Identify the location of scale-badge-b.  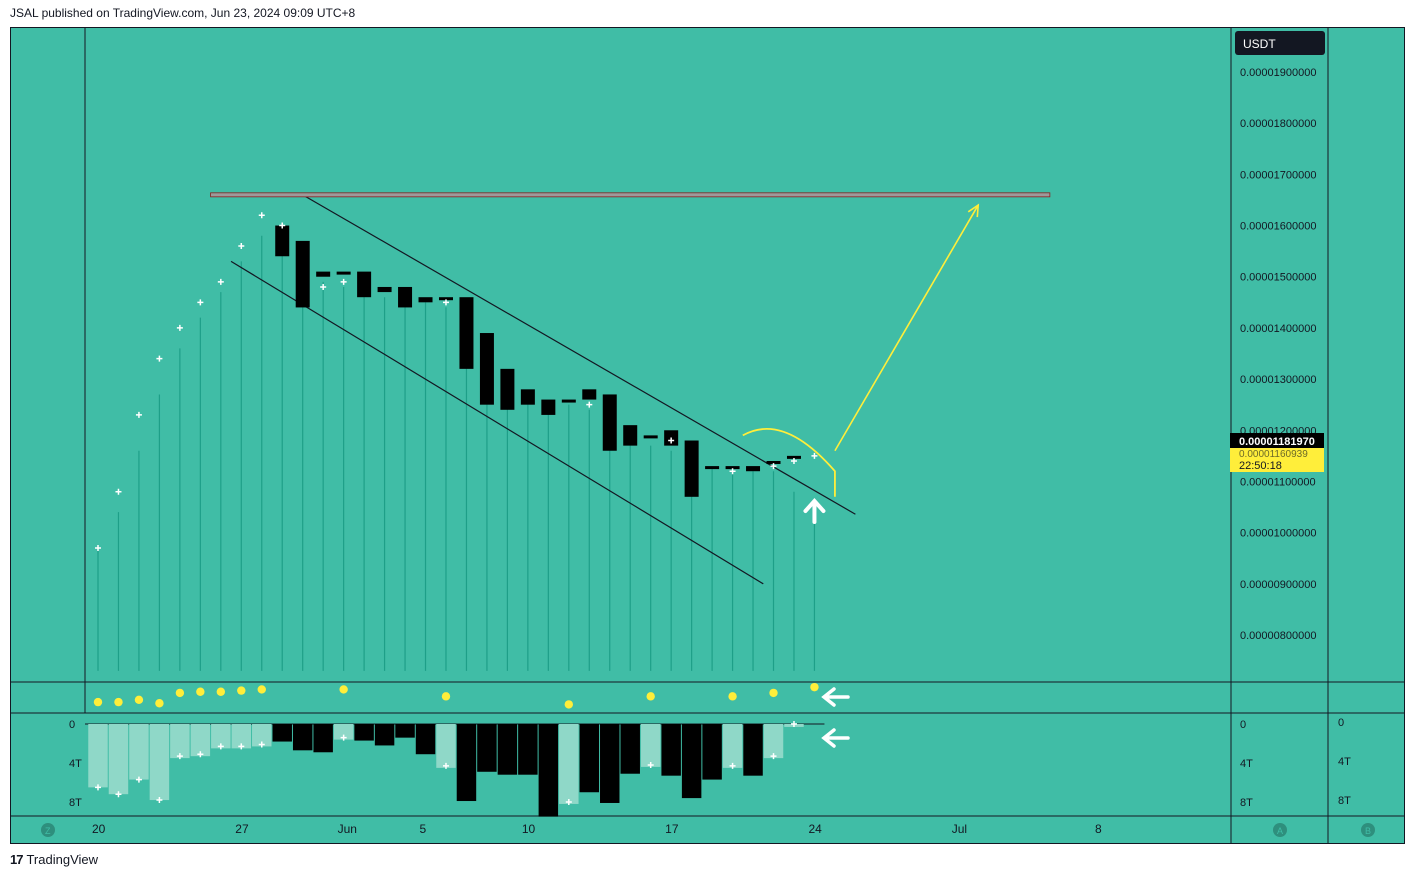
(1368, 830).